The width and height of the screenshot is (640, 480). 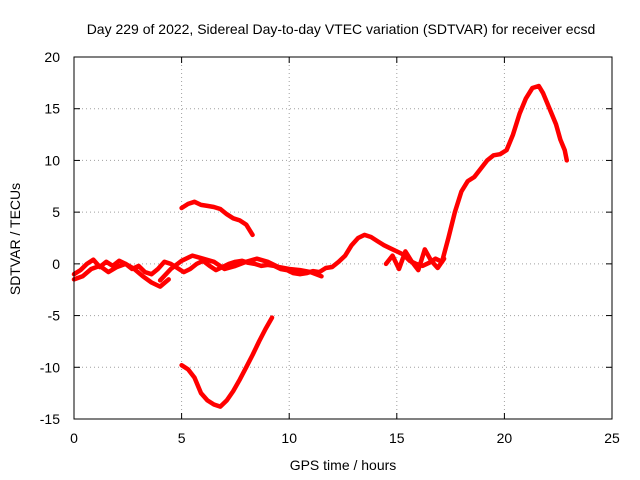 What do you see at coordinates (121, 275) in the screenshot?
I see `series-line-start` at bounding box center [121, 275].